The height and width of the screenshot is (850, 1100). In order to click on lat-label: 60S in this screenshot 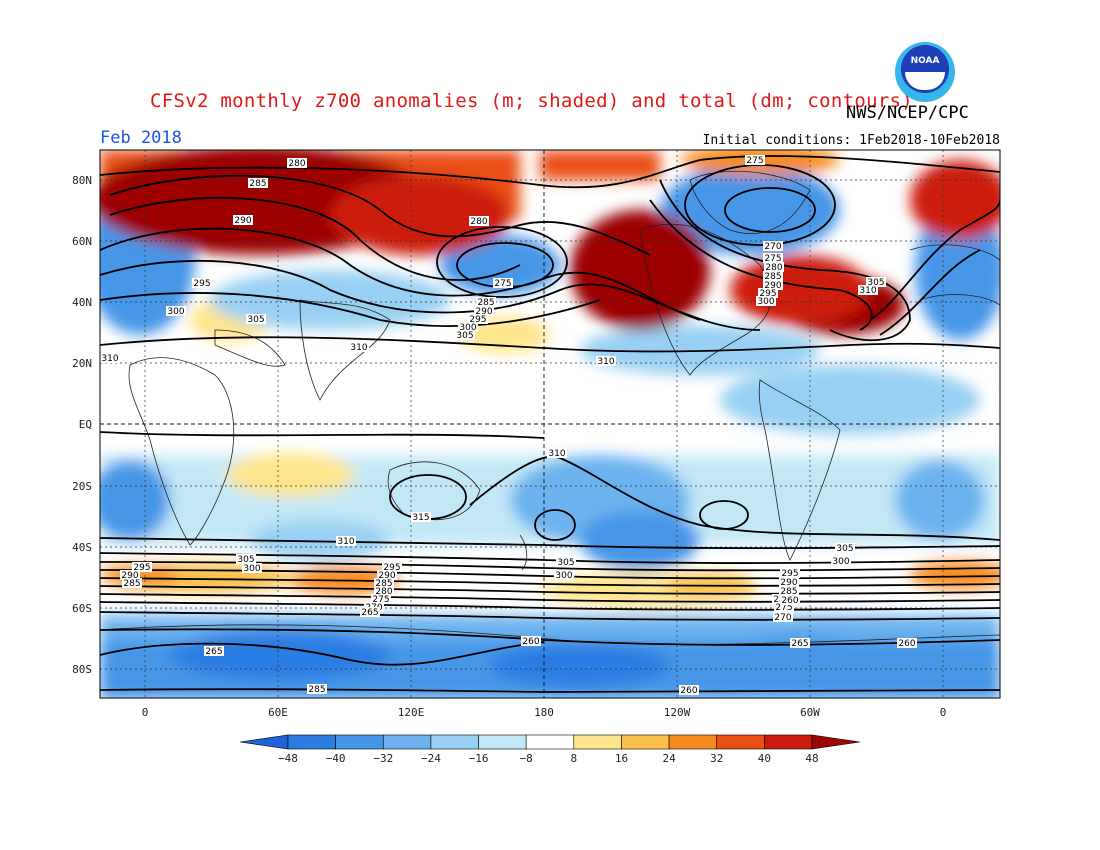, I will do `click(82, 608)`.